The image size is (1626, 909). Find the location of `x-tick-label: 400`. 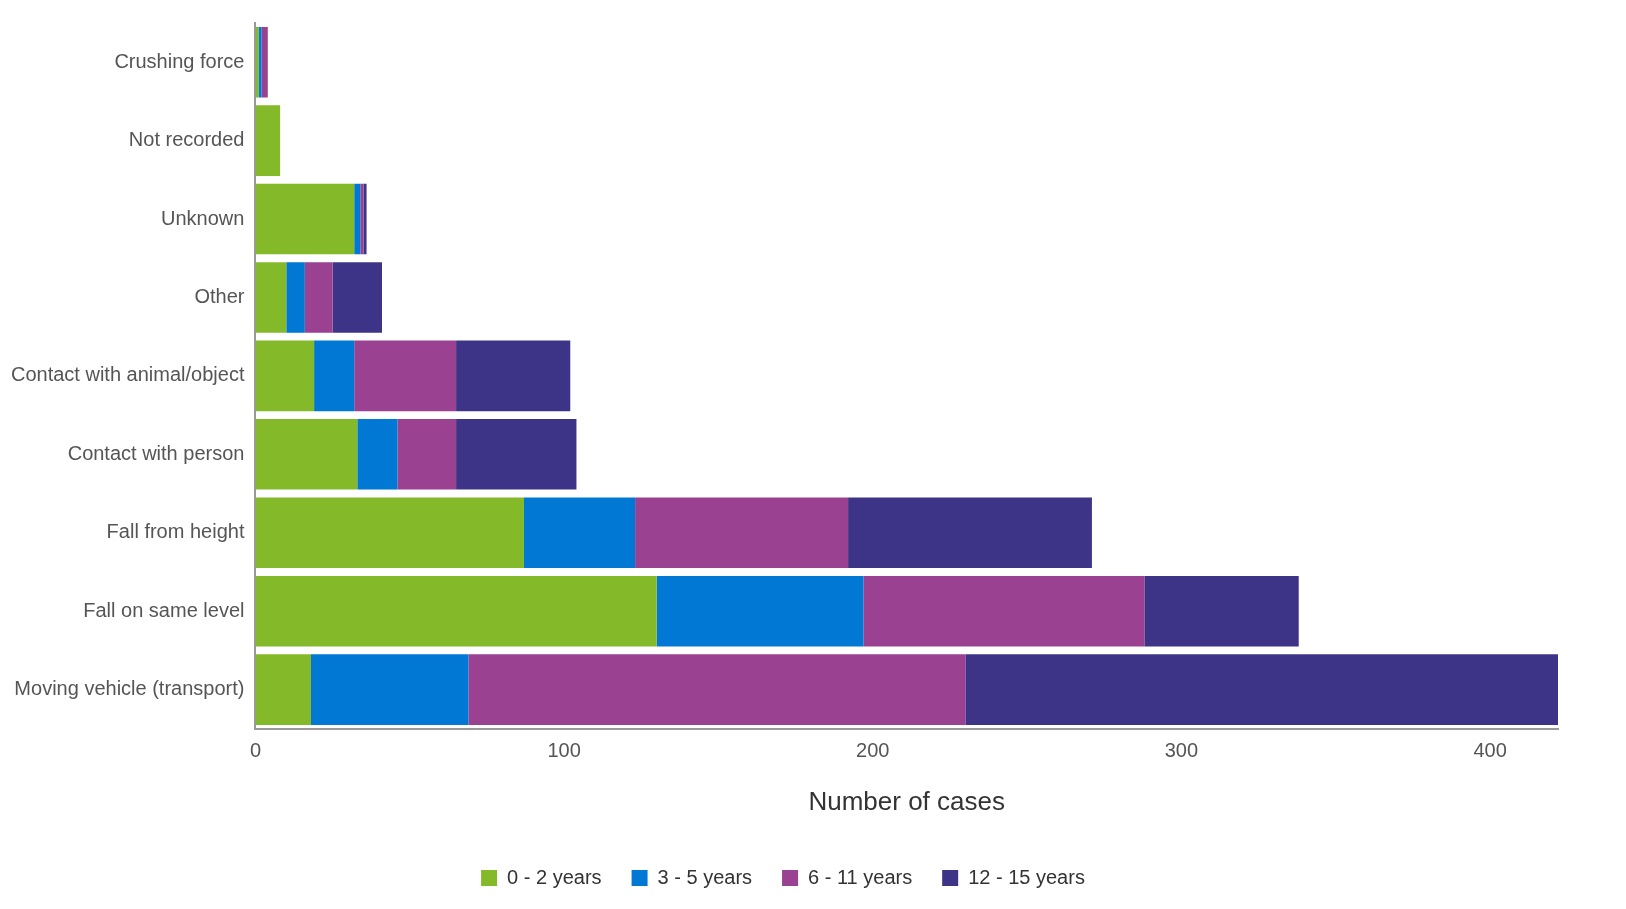

x-tick-label: 400 is located at coordinates (1490, 750).